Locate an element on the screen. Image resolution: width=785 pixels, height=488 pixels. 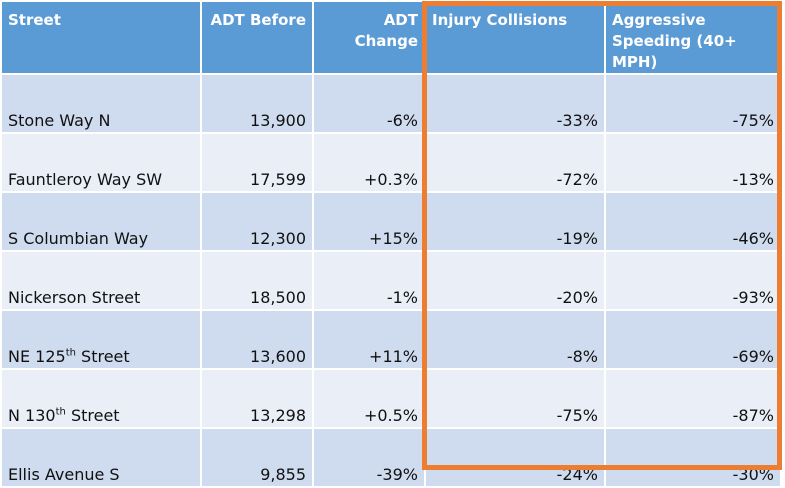
value-cell: +0.3% is located at coordinates (369, 162).